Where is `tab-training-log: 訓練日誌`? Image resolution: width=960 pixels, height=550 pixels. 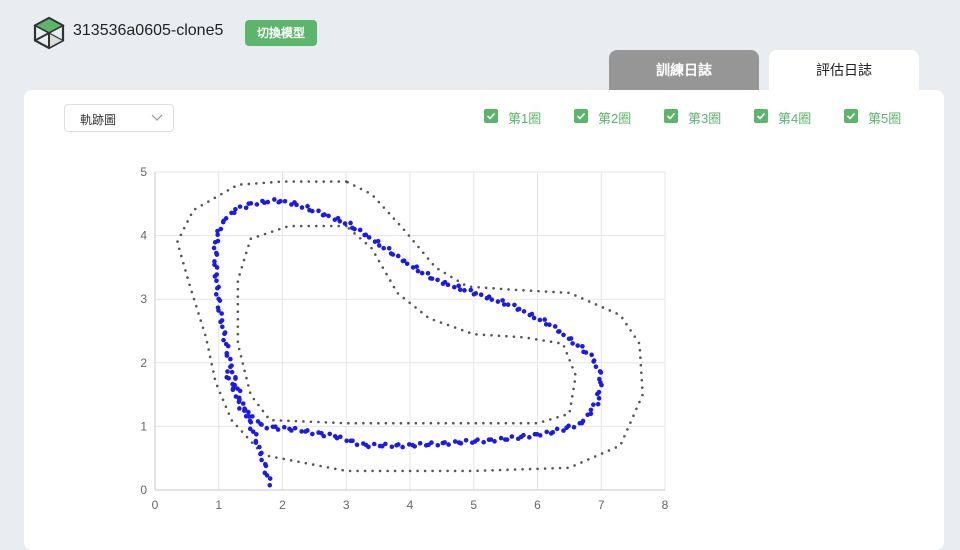
tab-training-log: 訓練日誌 is located at coordinates (684, 71).